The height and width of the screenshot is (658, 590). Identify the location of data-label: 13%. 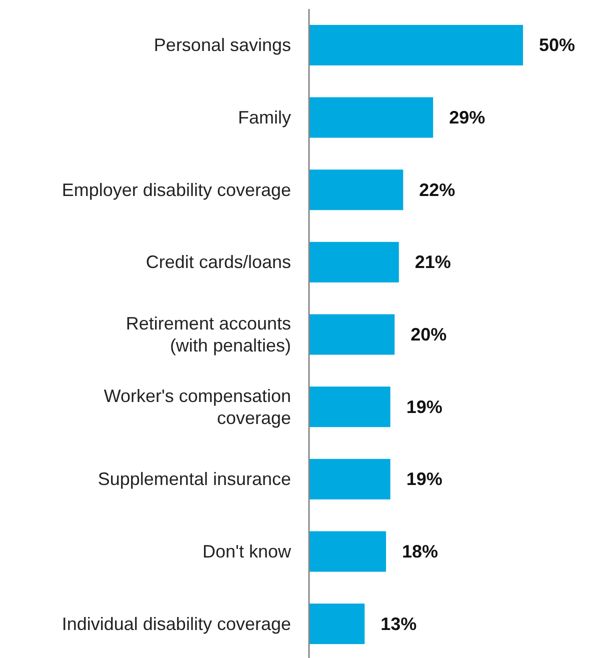
(398, 624).